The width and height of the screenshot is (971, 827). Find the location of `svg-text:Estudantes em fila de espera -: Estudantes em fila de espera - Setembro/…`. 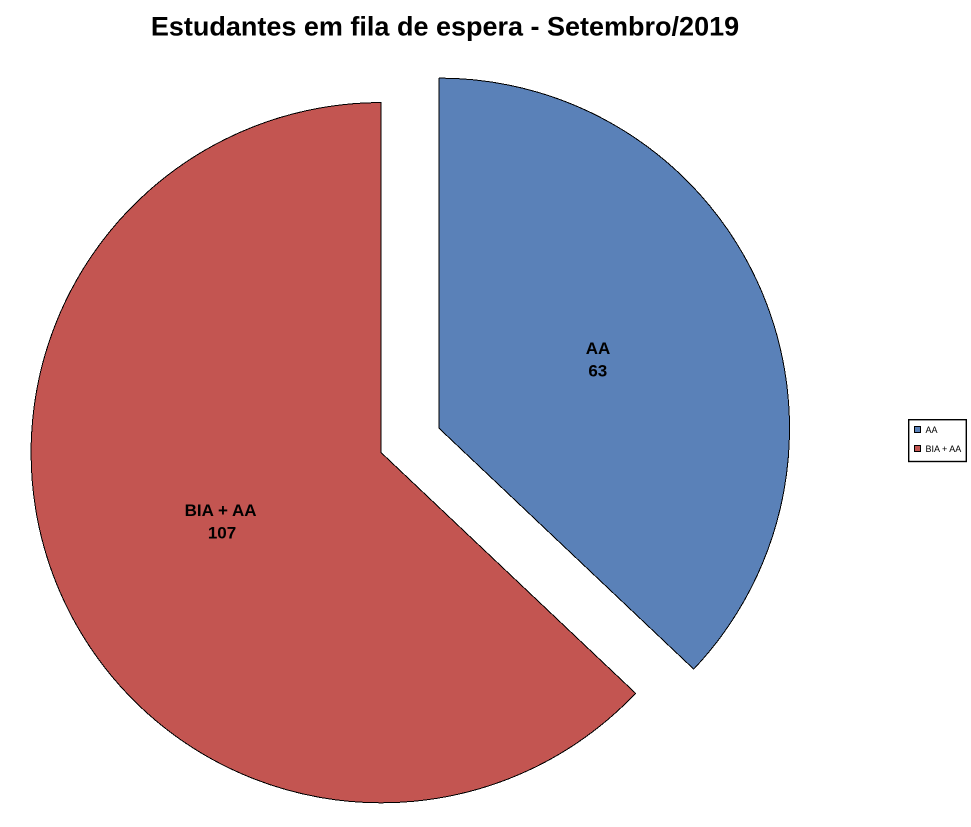

svg-text:Estudantes em fila de espera -: Estudantes em fila de espera - Setembro/… is located at coordinates (445, 27).